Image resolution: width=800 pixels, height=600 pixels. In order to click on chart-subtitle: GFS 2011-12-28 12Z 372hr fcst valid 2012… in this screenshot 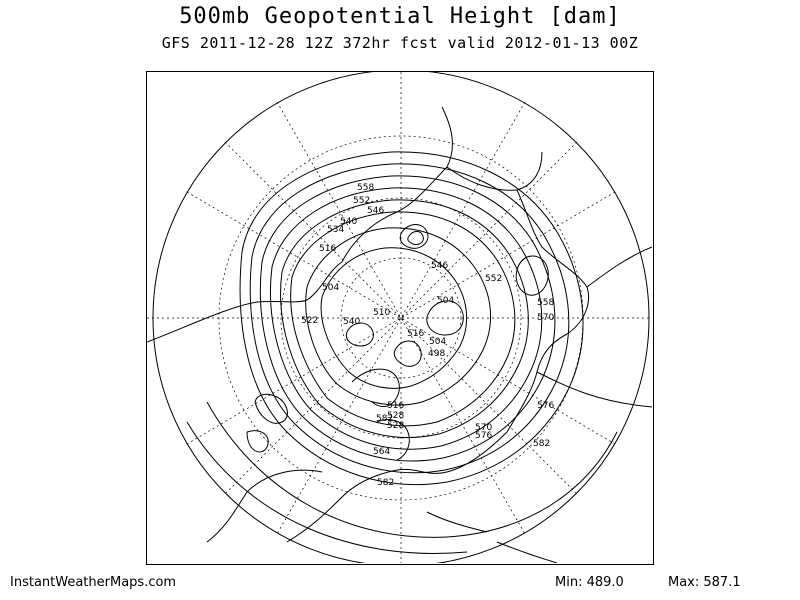, I will do `click(400, 43)`.